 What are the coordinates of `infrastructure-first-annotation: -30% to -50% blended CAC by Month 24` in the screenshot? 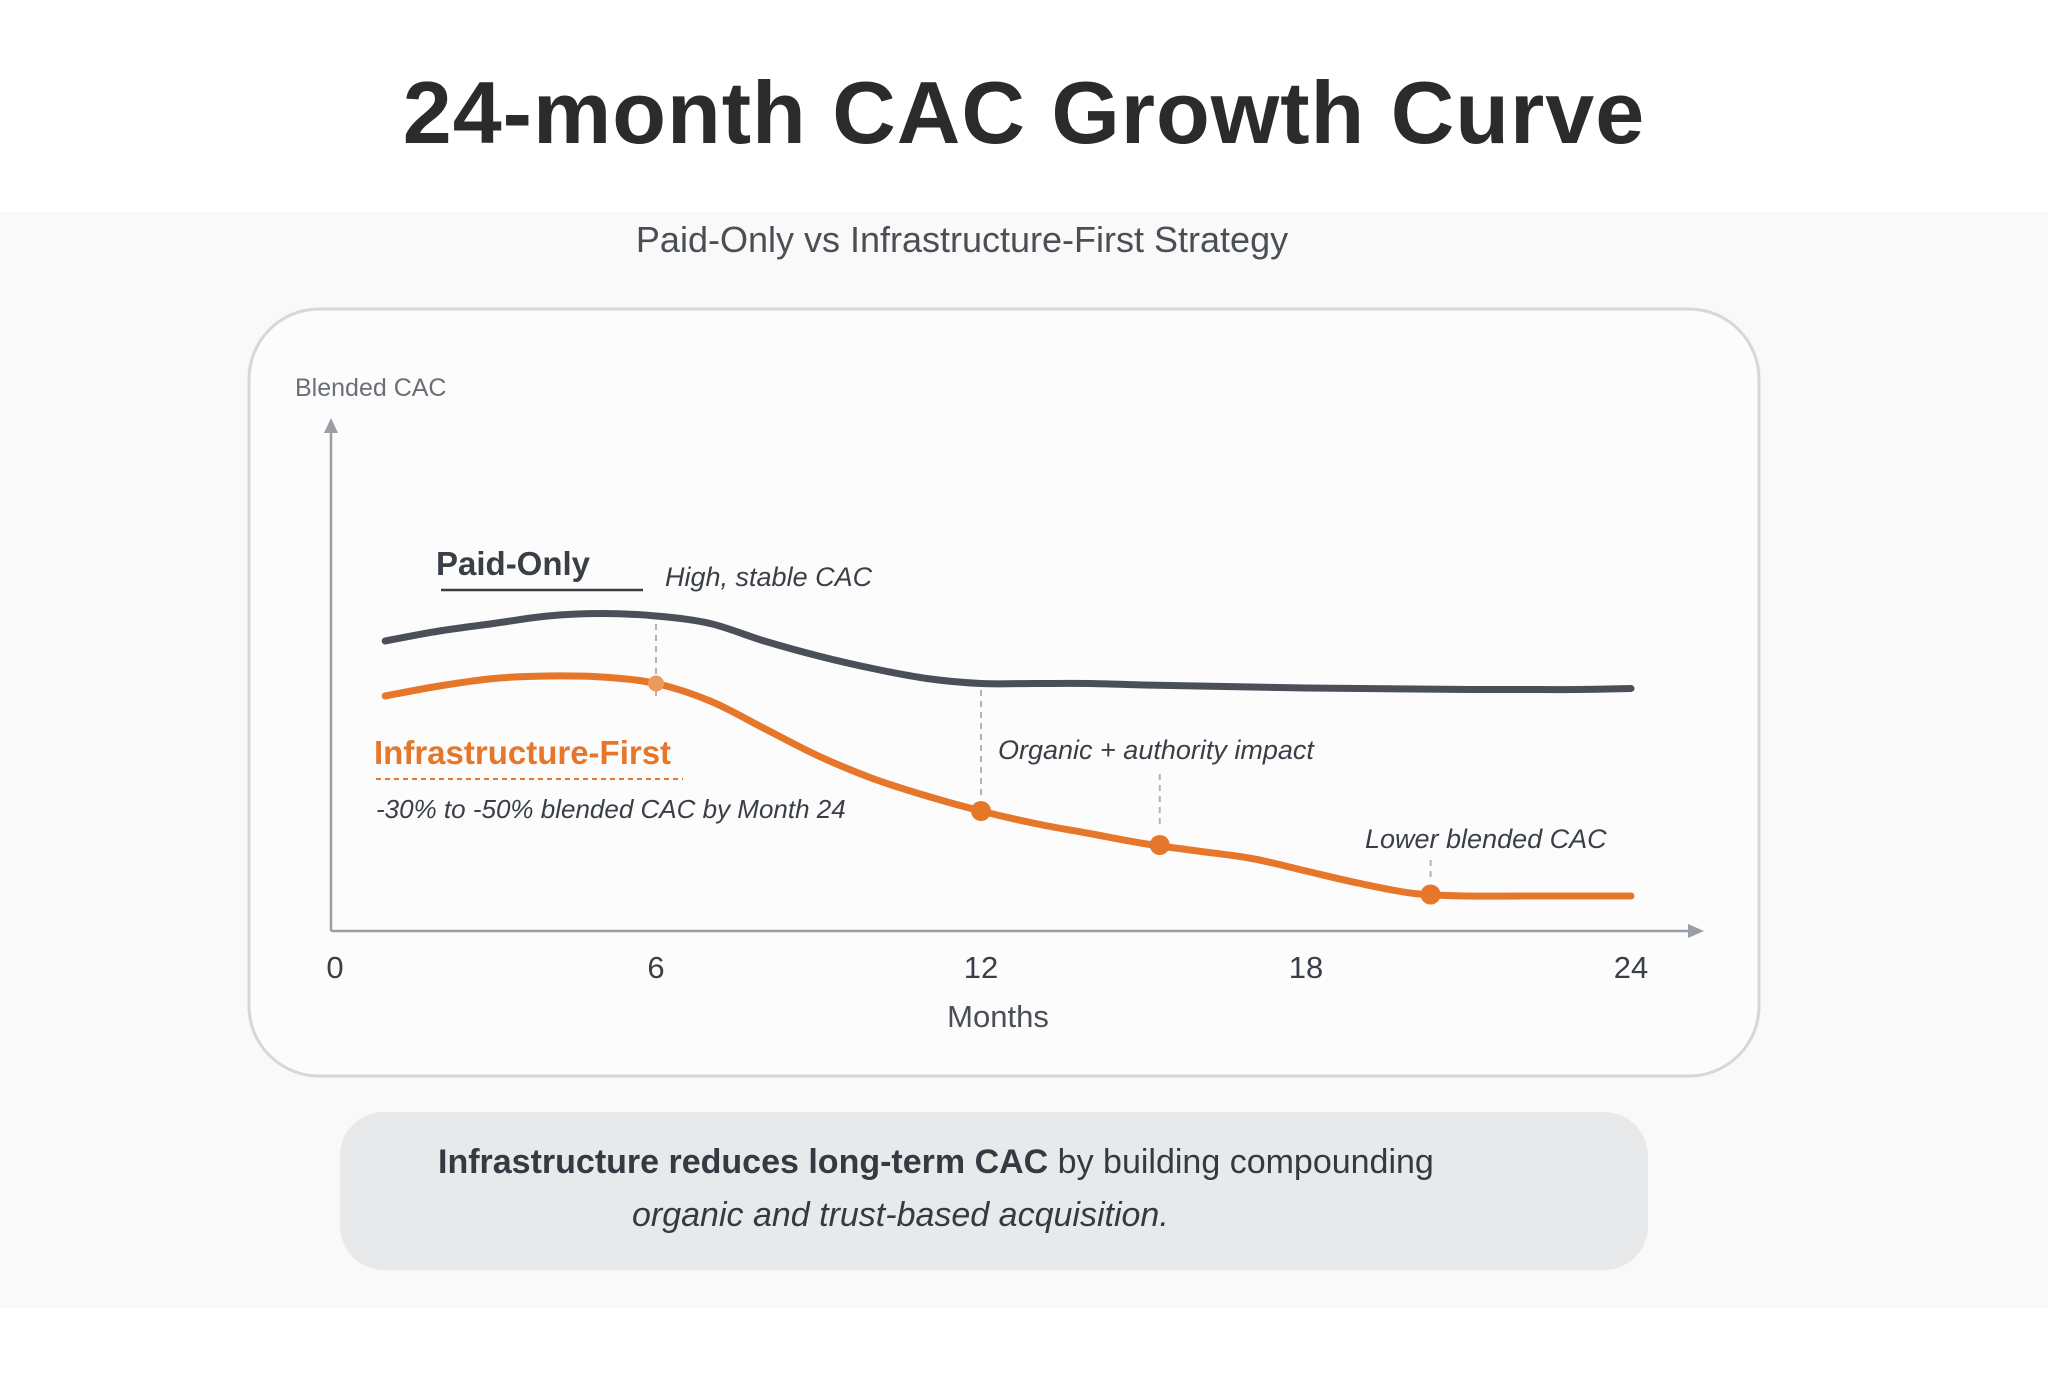 It's located at (611, 809).